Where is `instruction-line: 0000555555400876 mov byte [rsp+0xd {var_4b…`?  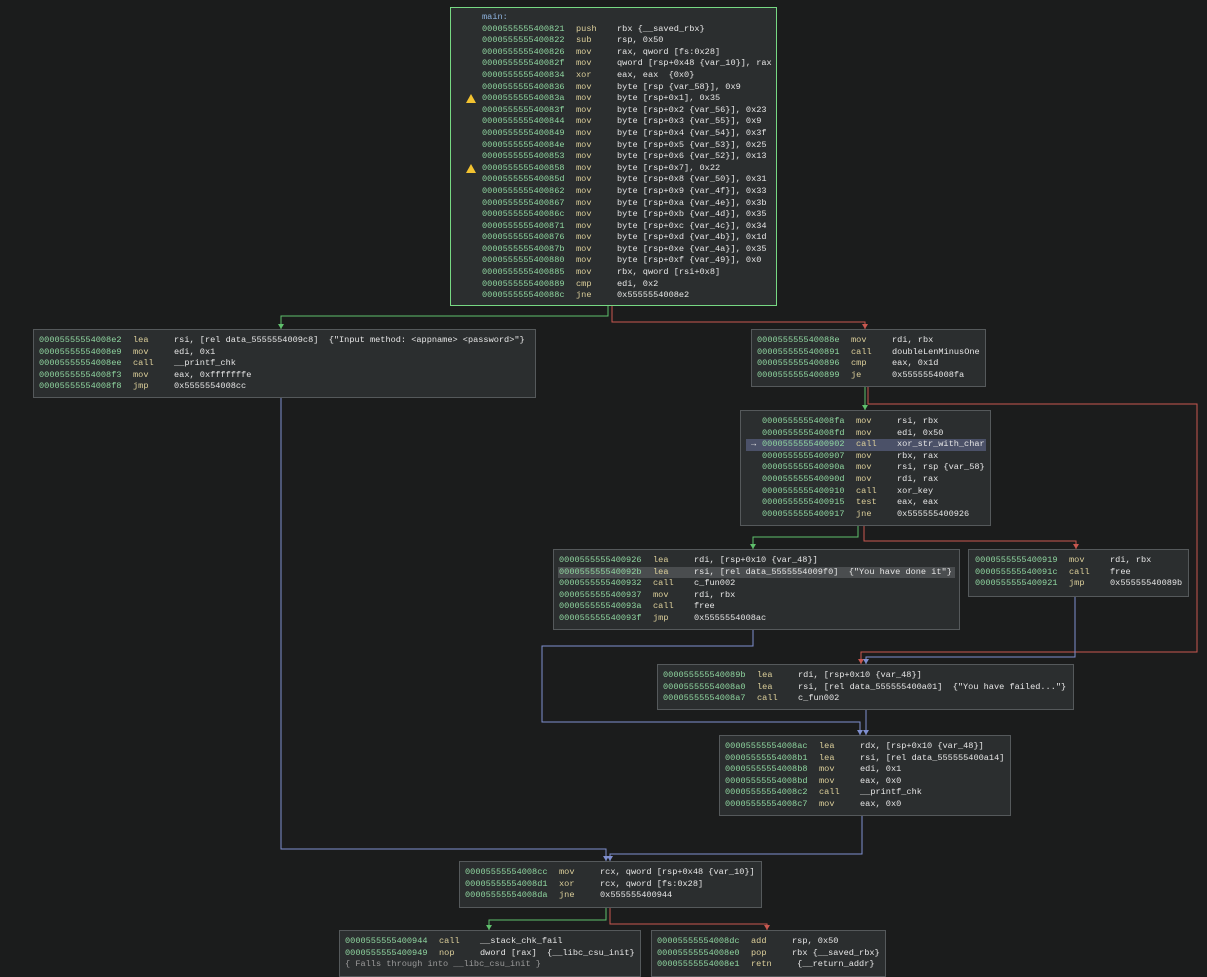
instruction-line: 0000555555400876 mov byte [rsp+0xd {var_4b… is located at coordinates (629, 238).